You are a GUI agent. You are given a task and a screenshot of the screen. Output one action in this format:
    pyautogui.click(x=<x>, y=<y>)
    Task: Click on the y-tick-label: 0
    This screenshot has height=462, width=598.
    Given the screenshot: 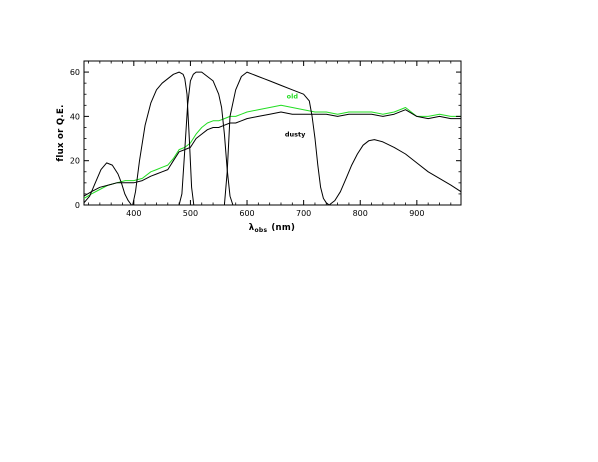 What is the action you would take?
    pyautogui.click(x=77, y=205)
    